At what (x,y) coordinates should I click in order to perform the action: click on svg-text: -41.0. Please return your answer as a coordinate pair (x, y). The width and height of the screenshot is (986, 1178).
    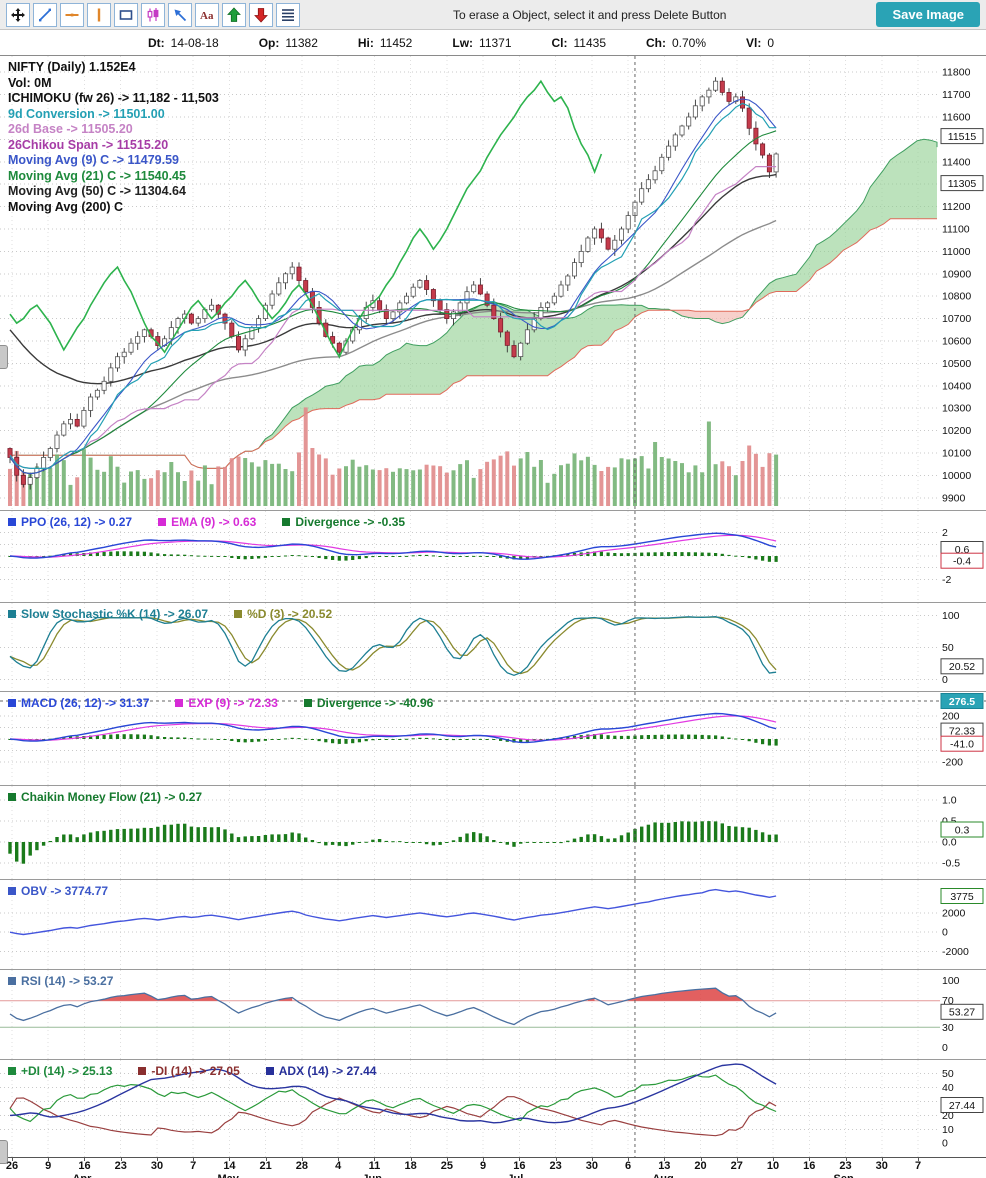
    Looking at the image, I should click on (962, 745).